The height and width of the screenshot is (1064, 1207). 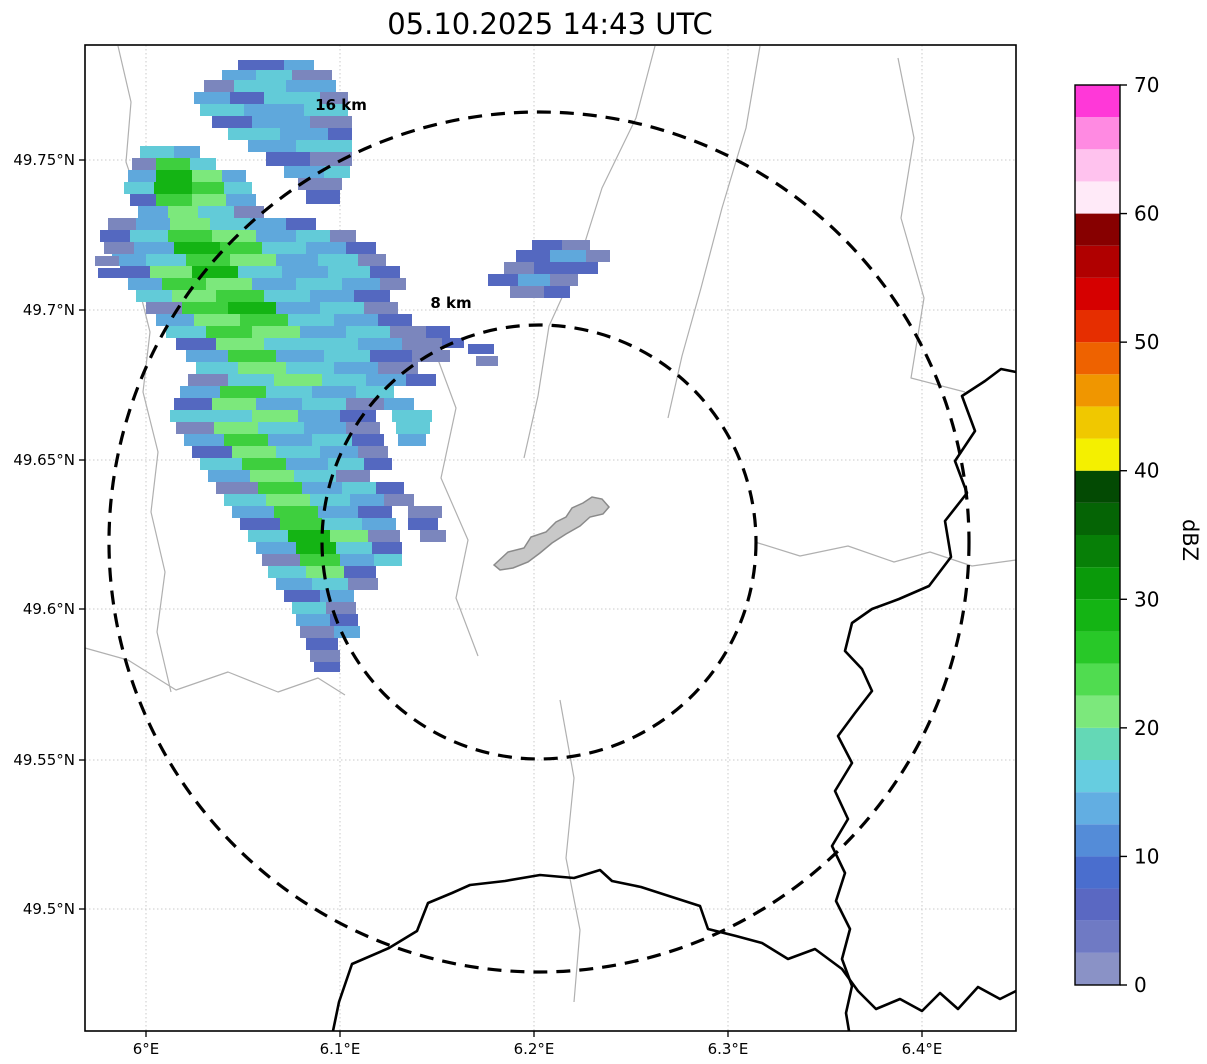 I want to click on airport-shape, so click(x=551, y=533).